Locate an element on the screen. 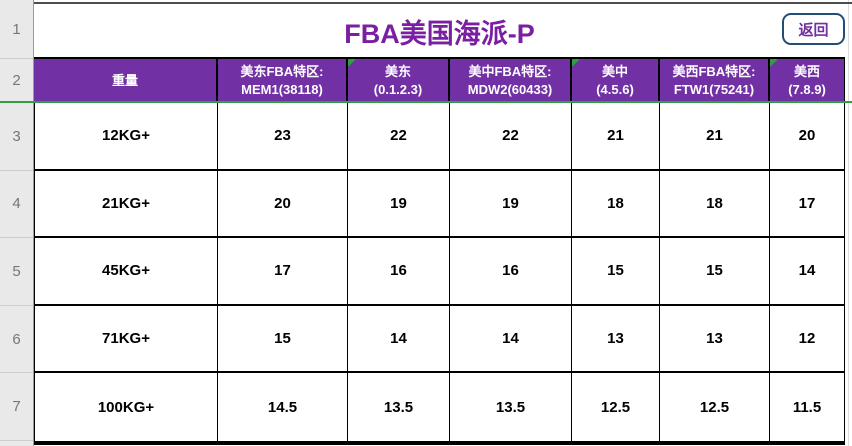 The width and height of the screenshot is (852, 446). row-number: 5 is located at coordinates (16, 272).